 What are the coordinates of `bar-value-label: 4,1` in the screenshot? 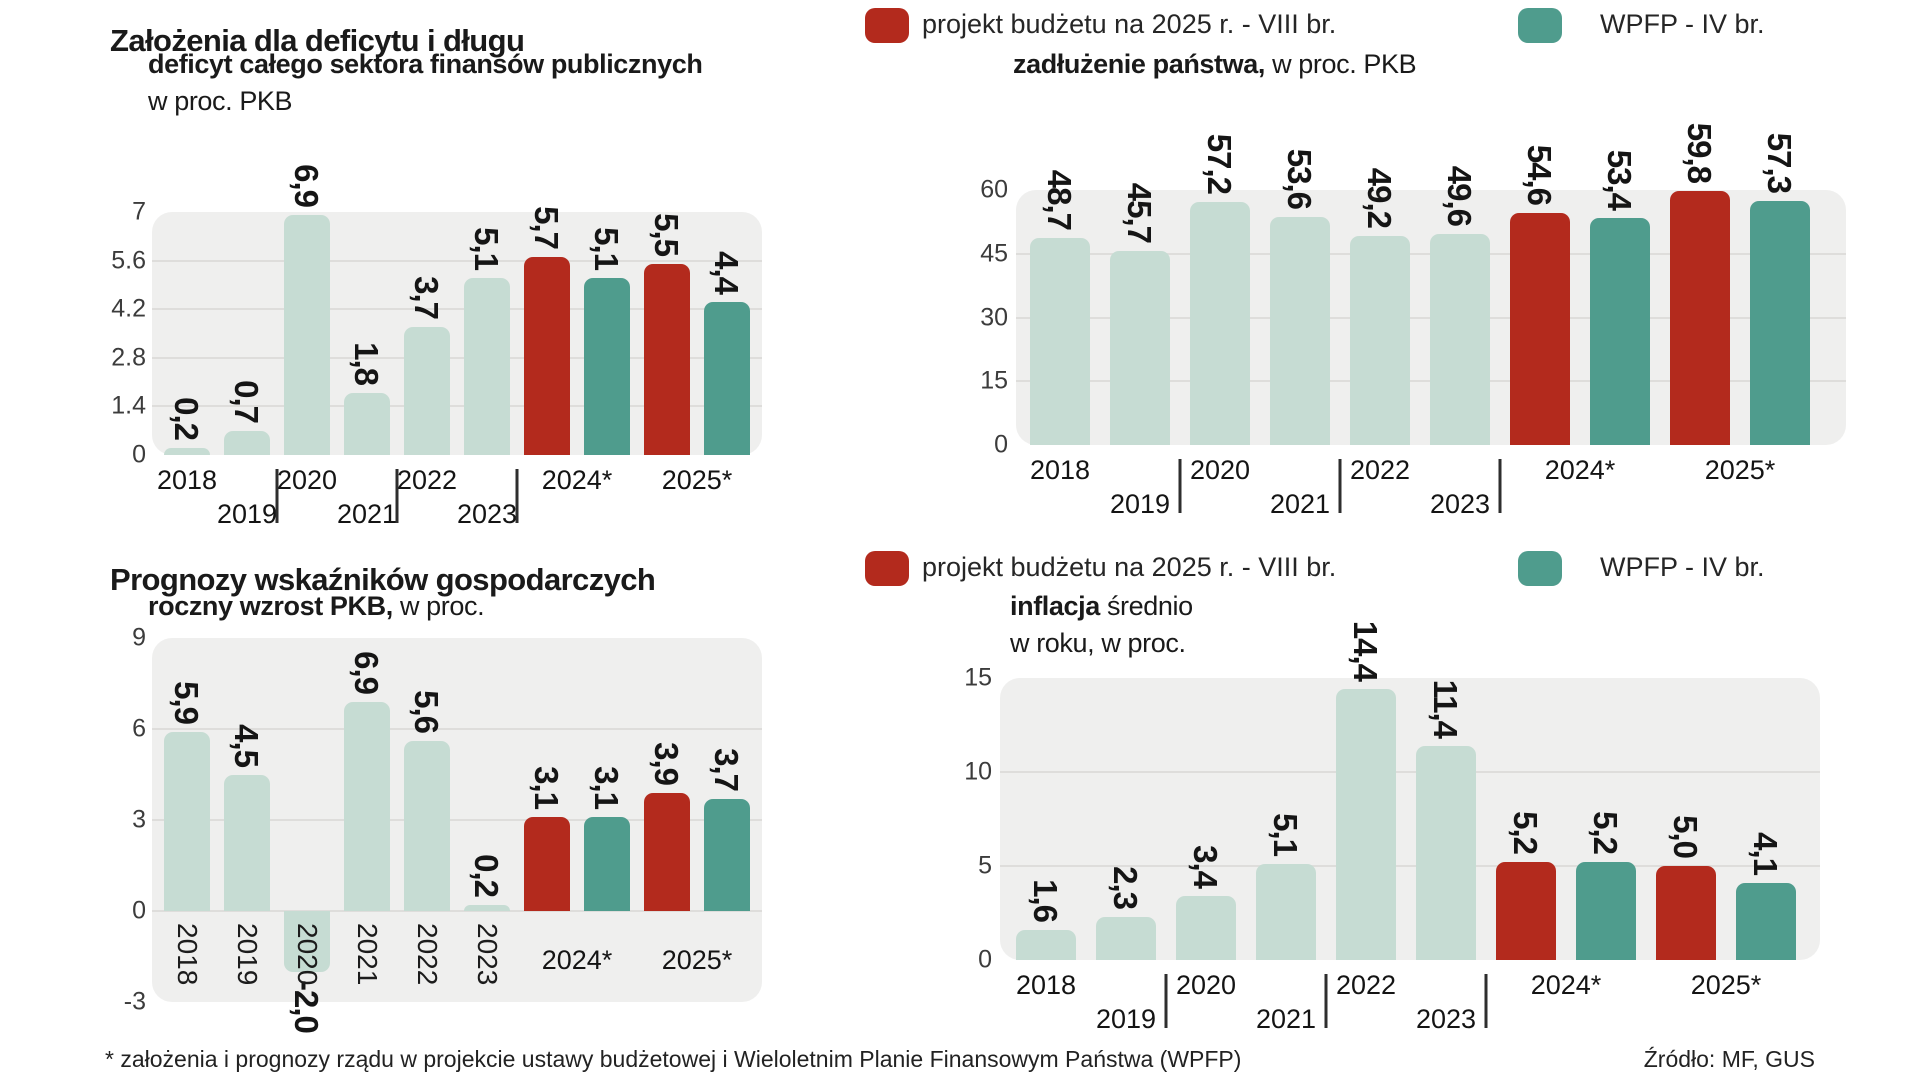 It's located at (1765, 853).